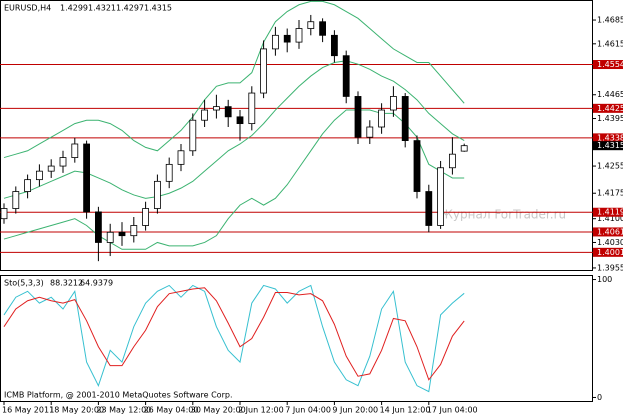  Describe the element at coordinates (610, 193) in the screenshot. I see `y-tick-label: 1.4175` at that location.